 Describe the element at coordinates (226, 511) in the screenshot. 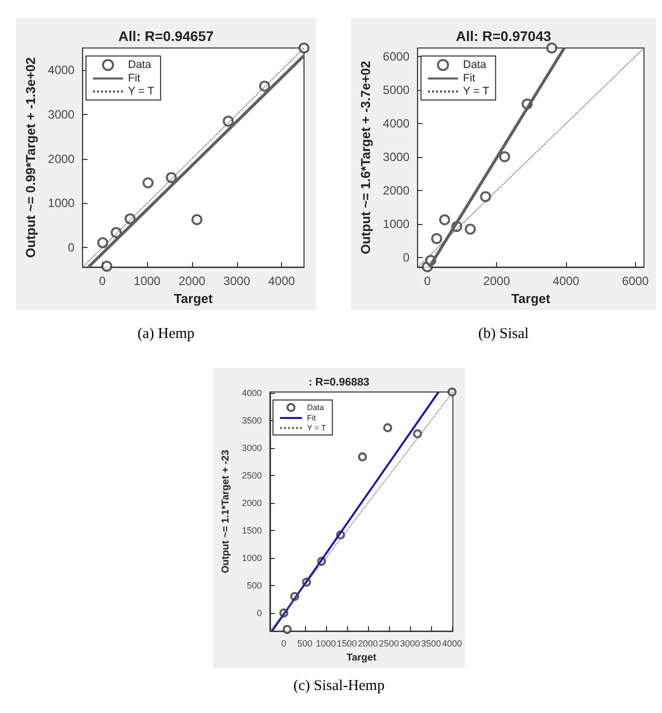

I see `y-axis-title: Output ~= 1.1*Target + -23` at that location.